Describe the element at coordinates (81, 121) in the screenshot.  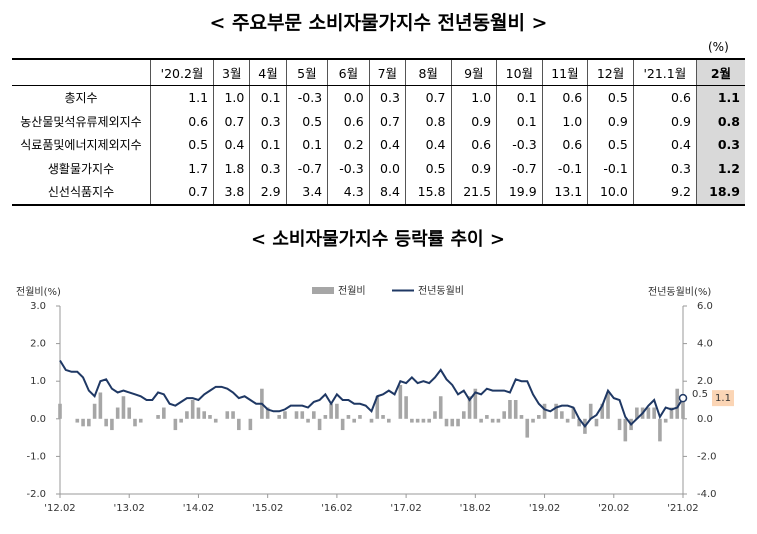
I see `row-label: 농산물및석유류제외지수` at that location.